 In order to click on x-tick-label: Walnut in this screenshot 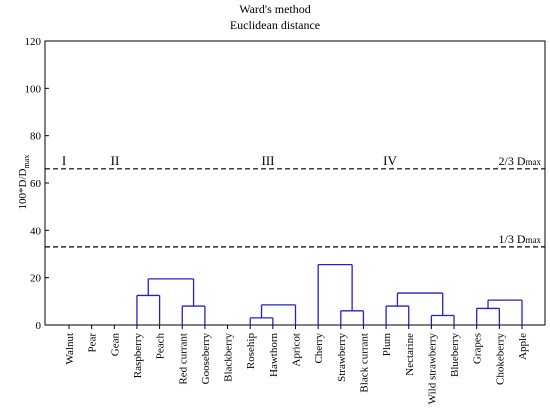, I will do `click(70, 349)`.